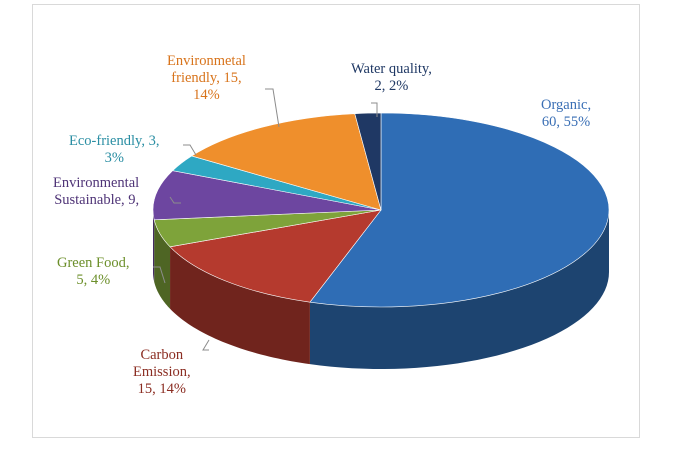 This screenshot has height=456, width=688. Describe the element at coordinates (368, 161) in the screenshot. I see `pie-slice-water` at that location.